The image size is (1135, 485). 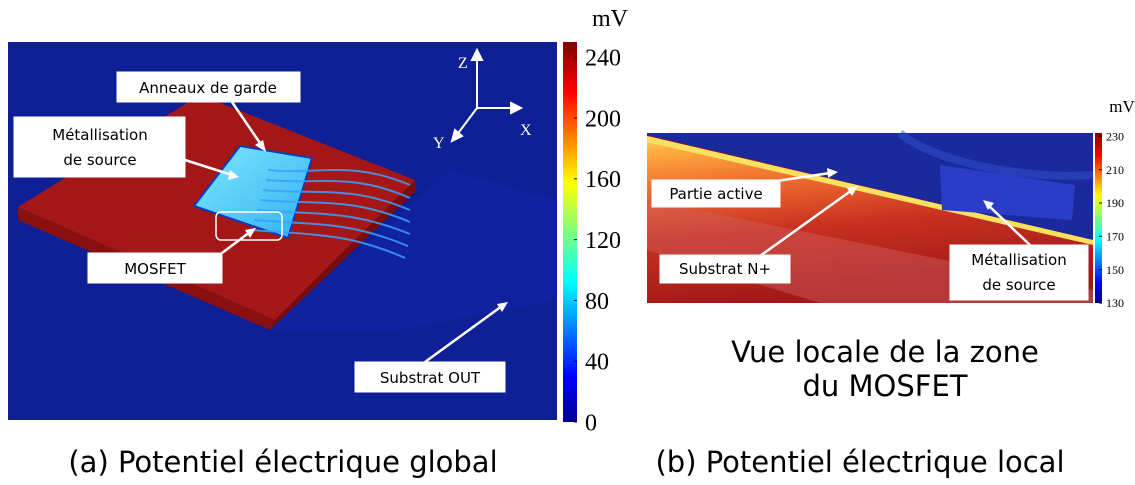 I want to click on colorbar-tick-label: 80, so click(x=597, y=302).